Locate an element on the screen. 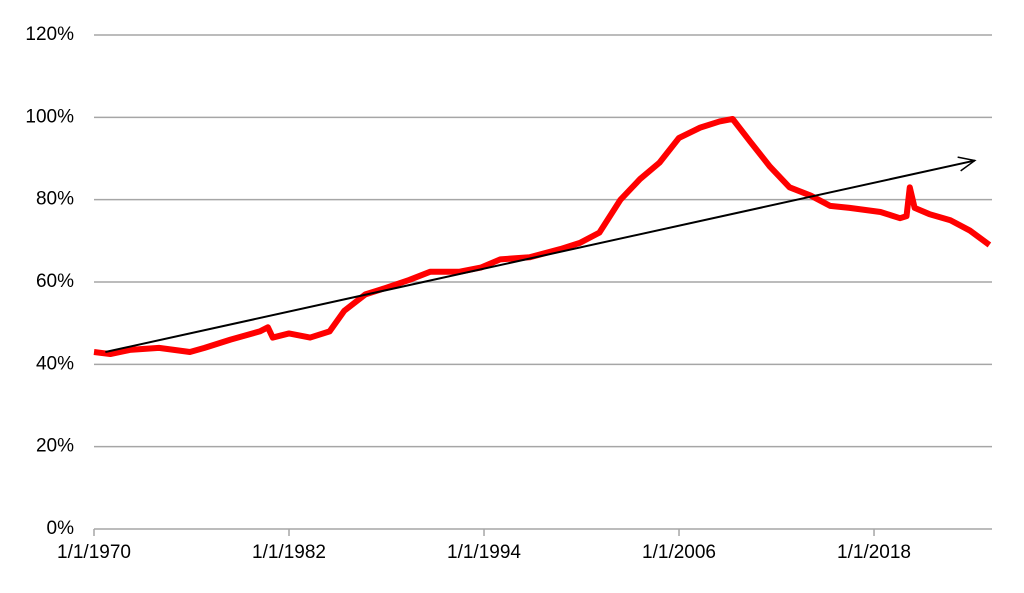 The image size is (1024, 593). x-tick-label: 1/1/1982 is located at coordinates (289, 552).